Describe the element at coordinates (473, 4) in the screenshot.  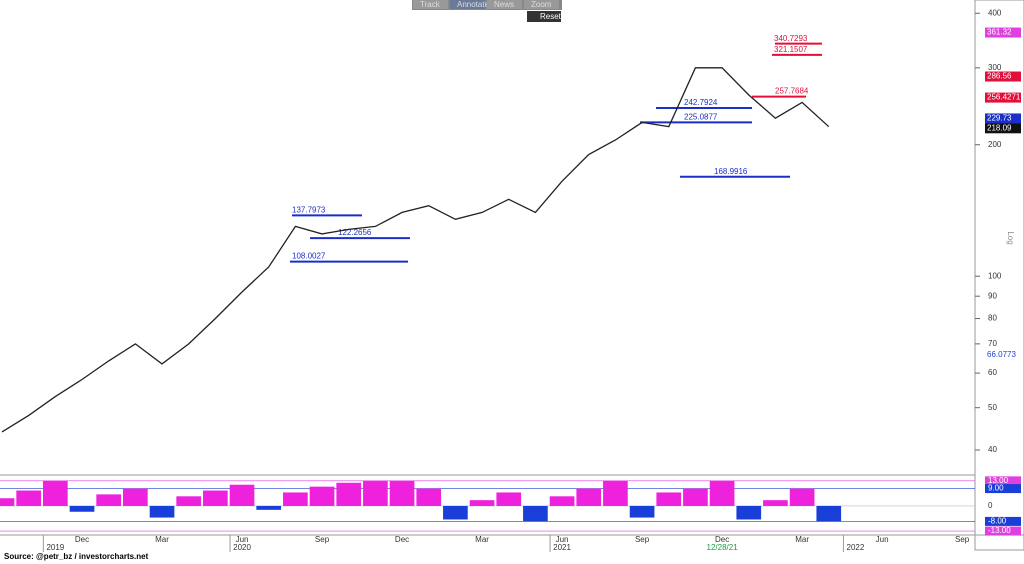
I see `toolbar-button-label: Annotate` at that location.